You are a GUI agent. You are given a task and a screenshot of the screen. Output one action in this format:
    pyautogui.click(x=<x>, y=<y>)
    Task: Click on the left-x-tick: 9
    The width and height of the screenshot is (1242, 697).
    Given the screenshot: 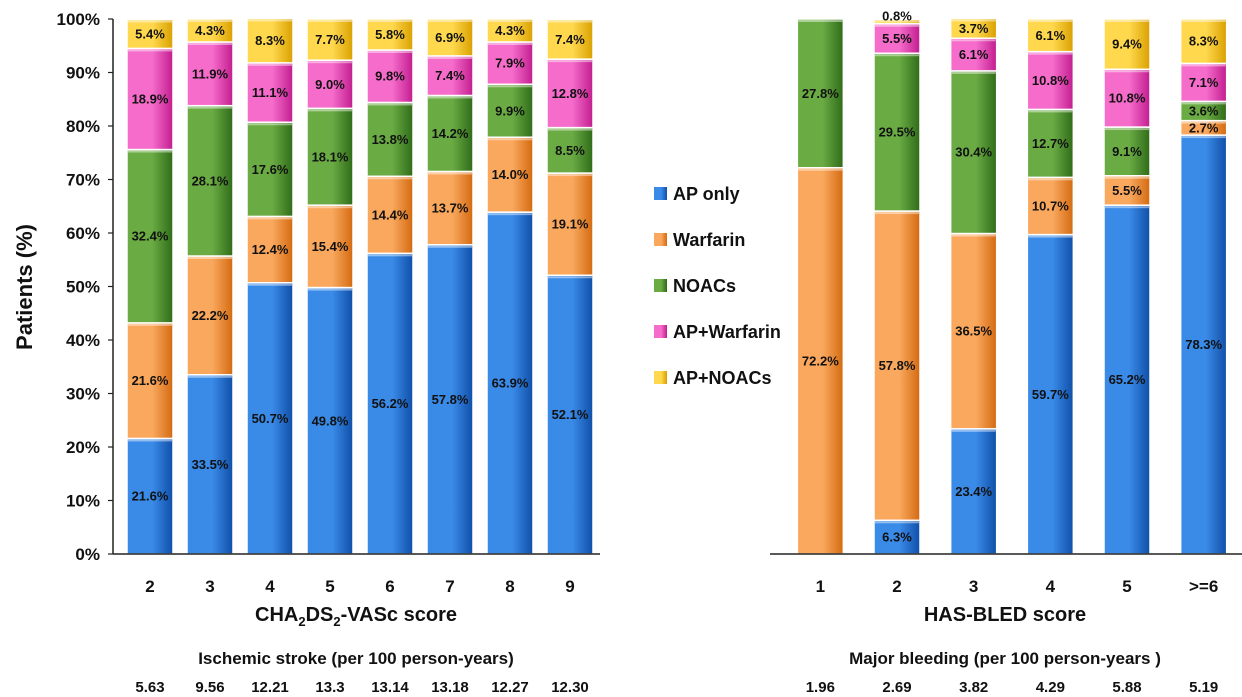 What is the action you would take?
    pyautogui.click(x=569, y=586)
    